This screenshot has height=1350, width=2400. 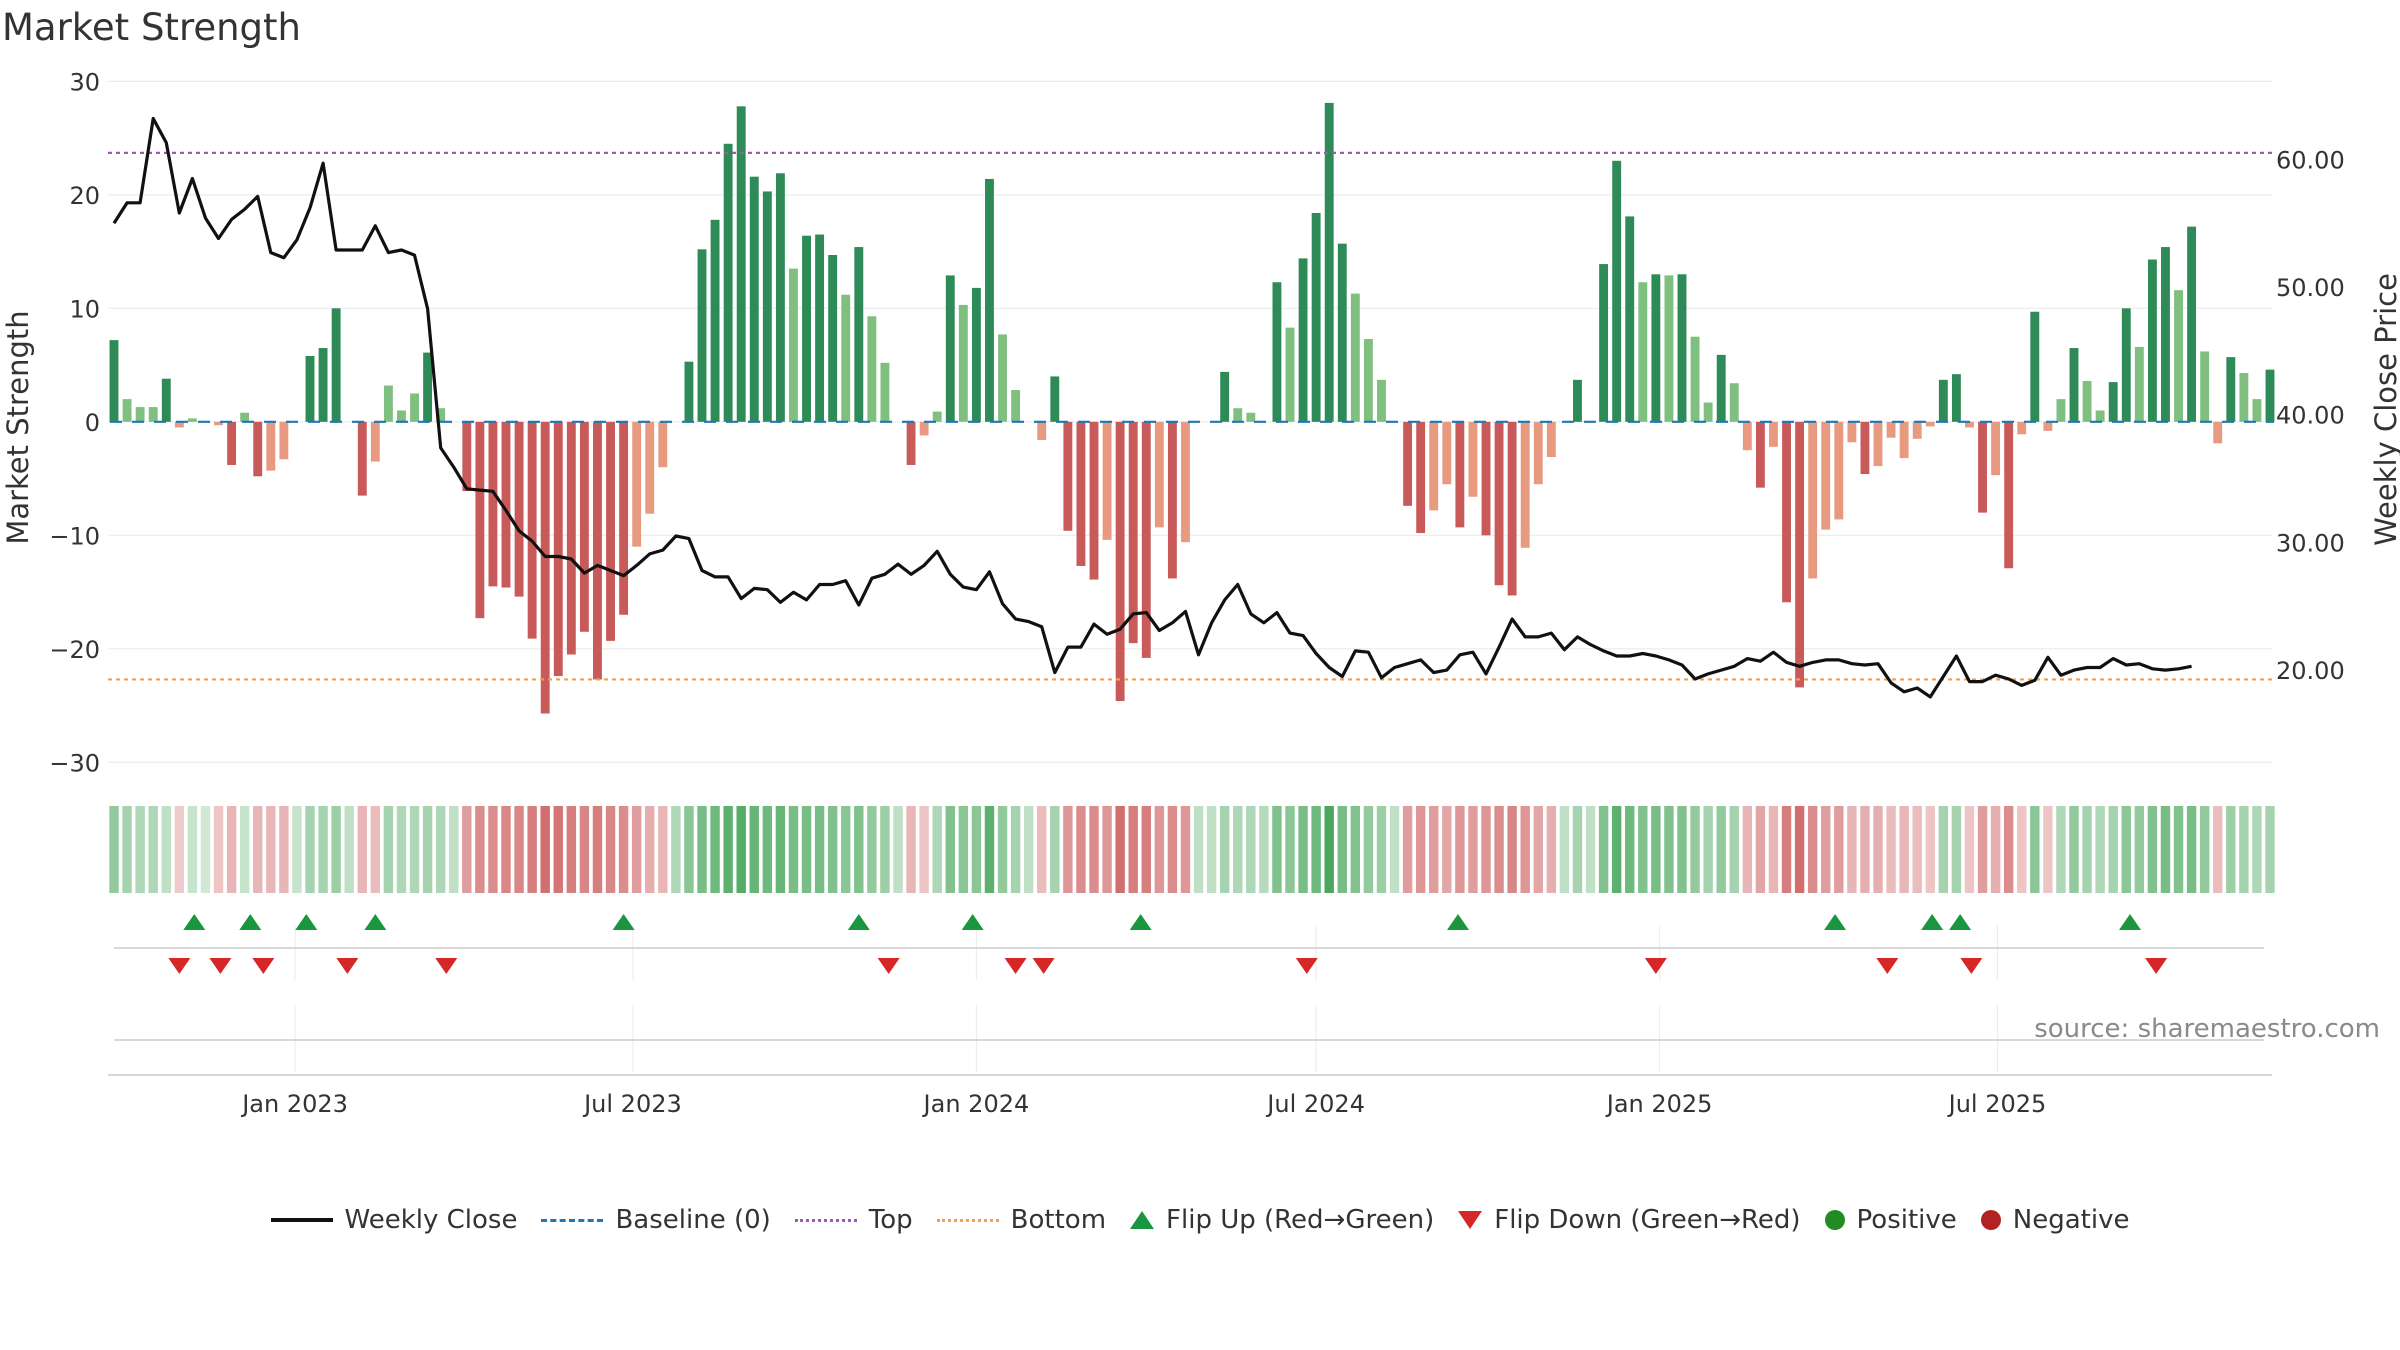 What do you see at coordinates (693, 1220) in the screenshot?
I see `legend-label: Baseline (0)` at bounding box center [693, 1220].